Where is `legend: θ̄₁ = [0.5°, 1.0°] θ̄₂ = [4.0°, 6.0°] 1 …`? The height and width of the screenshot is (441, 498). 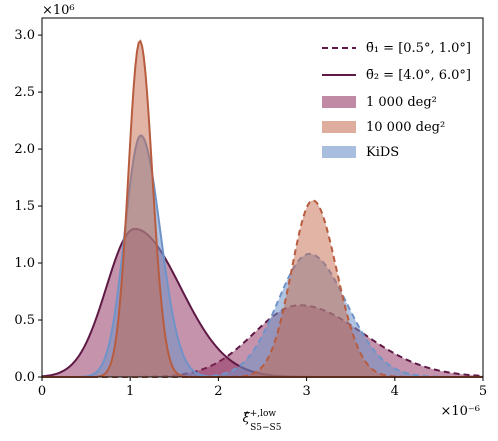 legend: θ̄₁ = [0.5°, 1.0°] θ̄₂ = [4.0°, 6.0°] 1 … is located at coordinates (396, 100).